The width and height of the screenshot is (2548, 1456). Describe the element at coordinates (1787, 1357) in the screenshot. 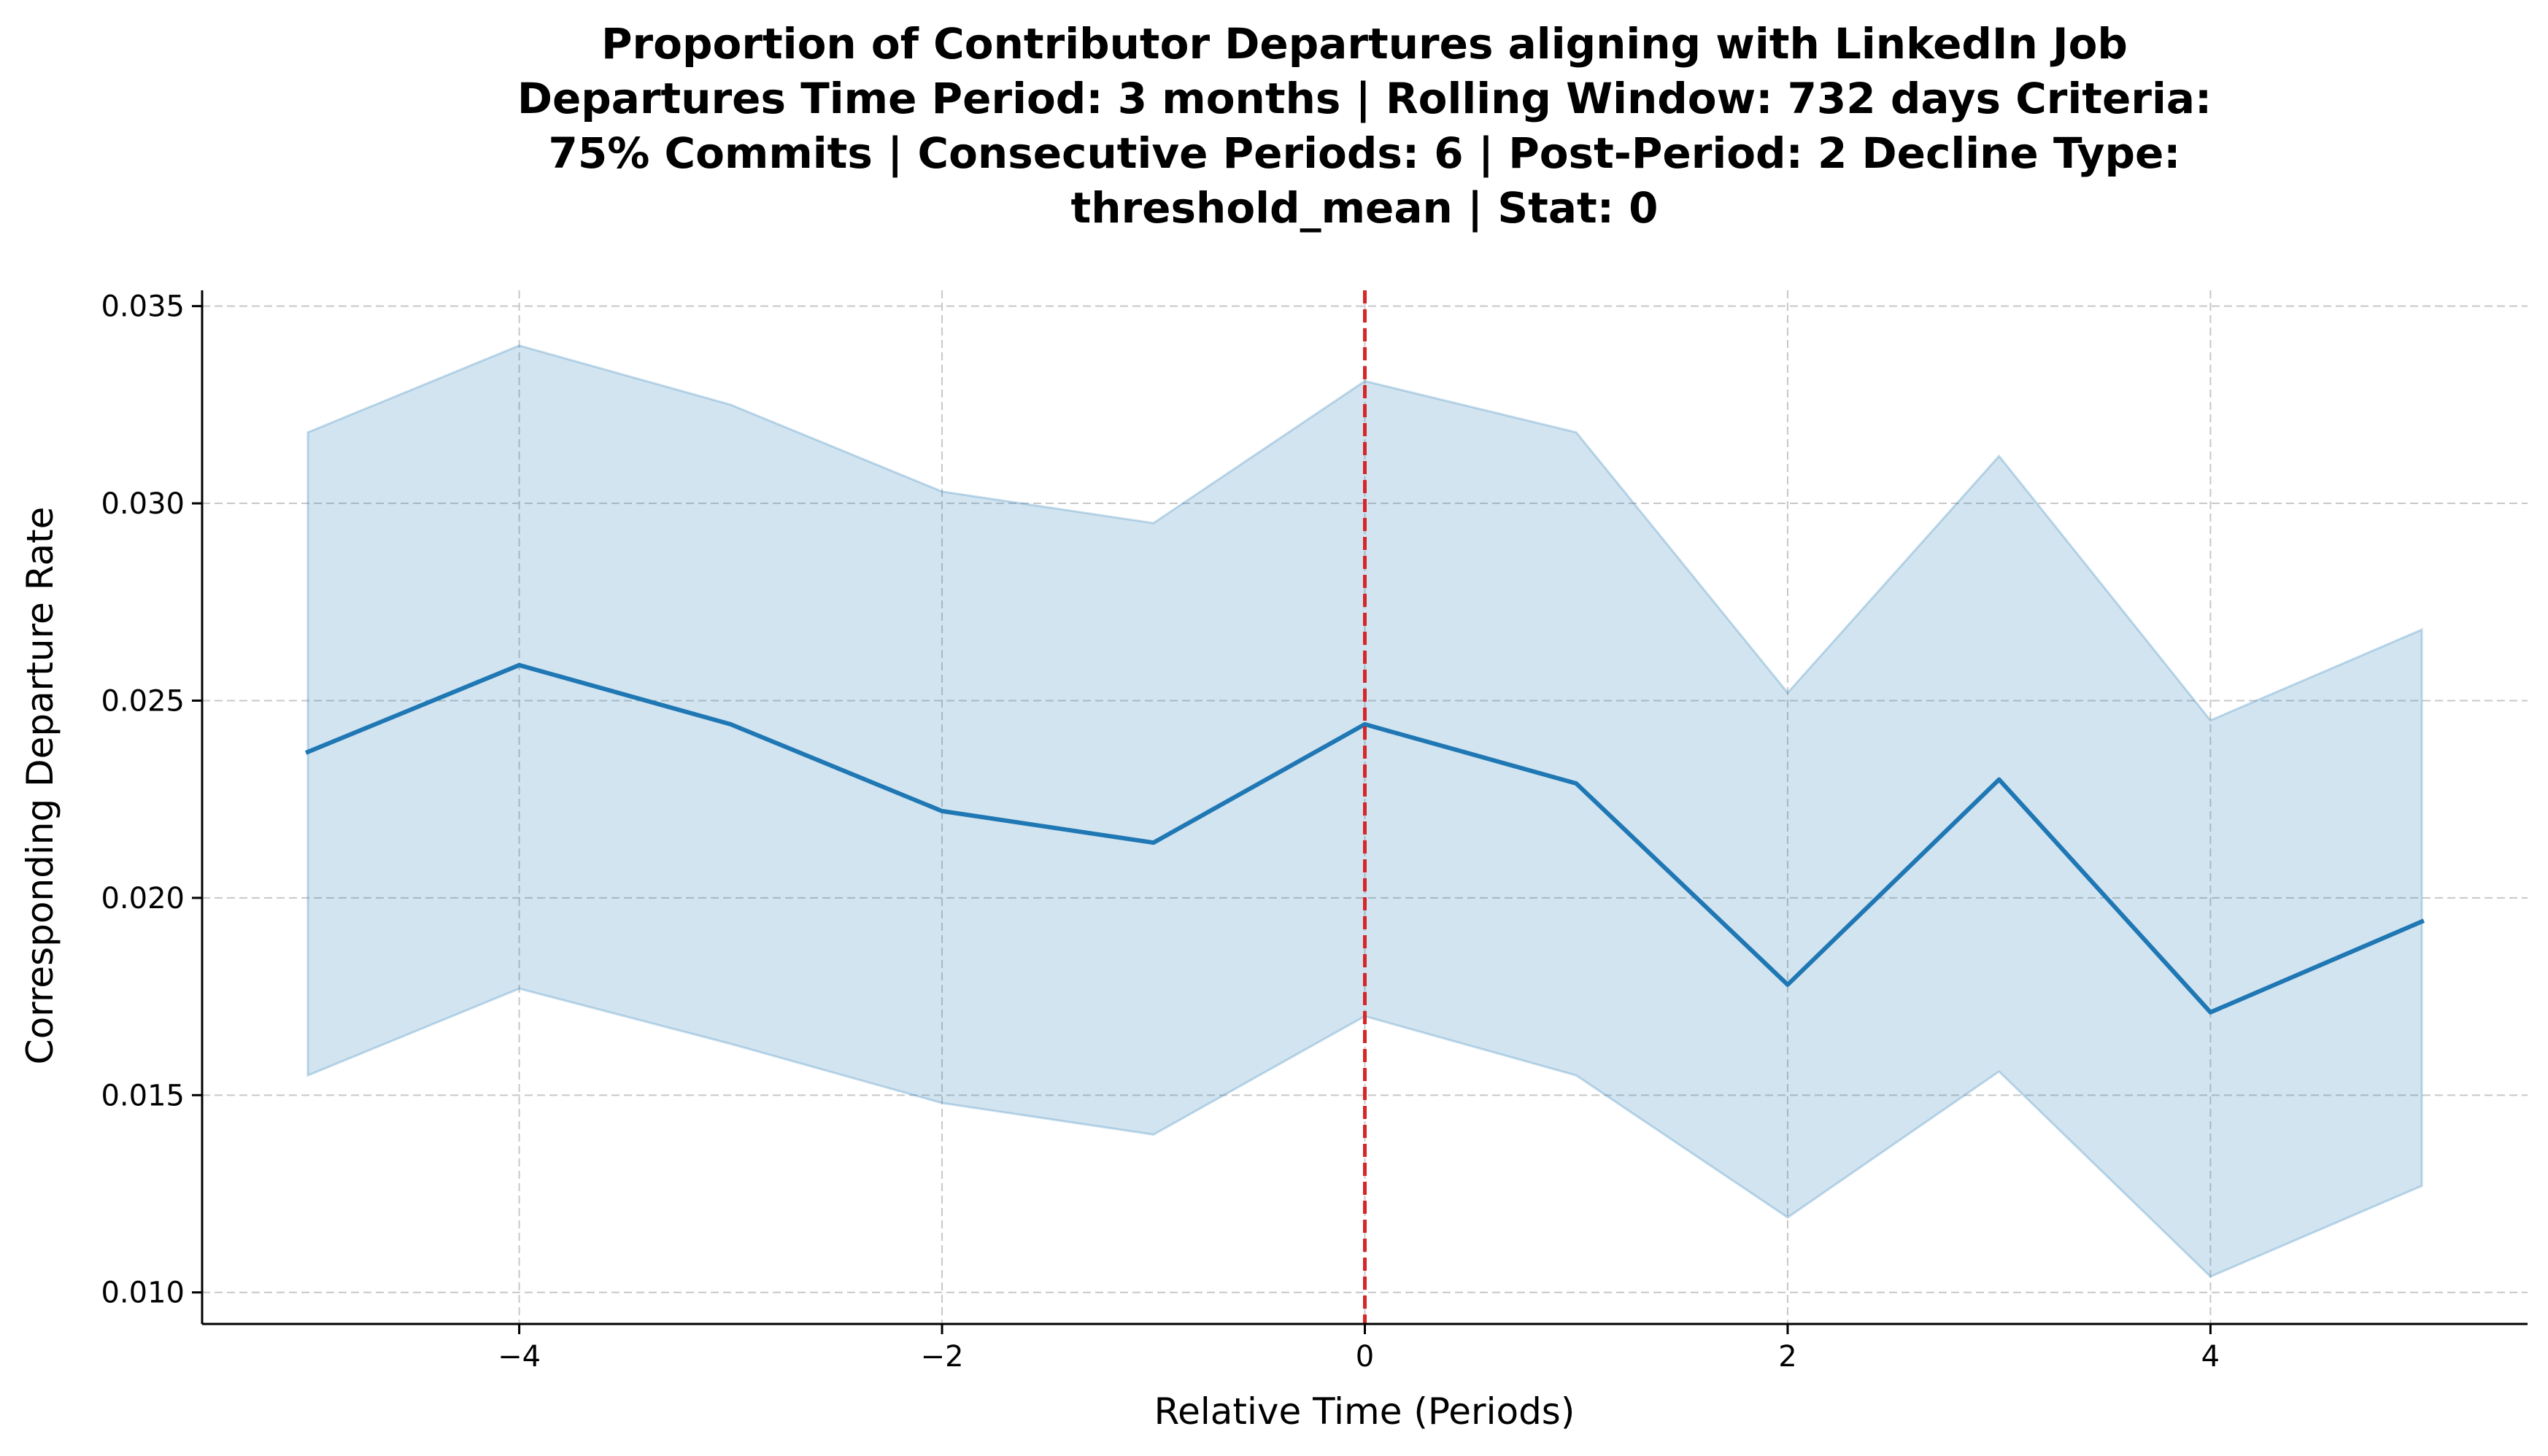

I see `x-tick-label: 2` at that location.